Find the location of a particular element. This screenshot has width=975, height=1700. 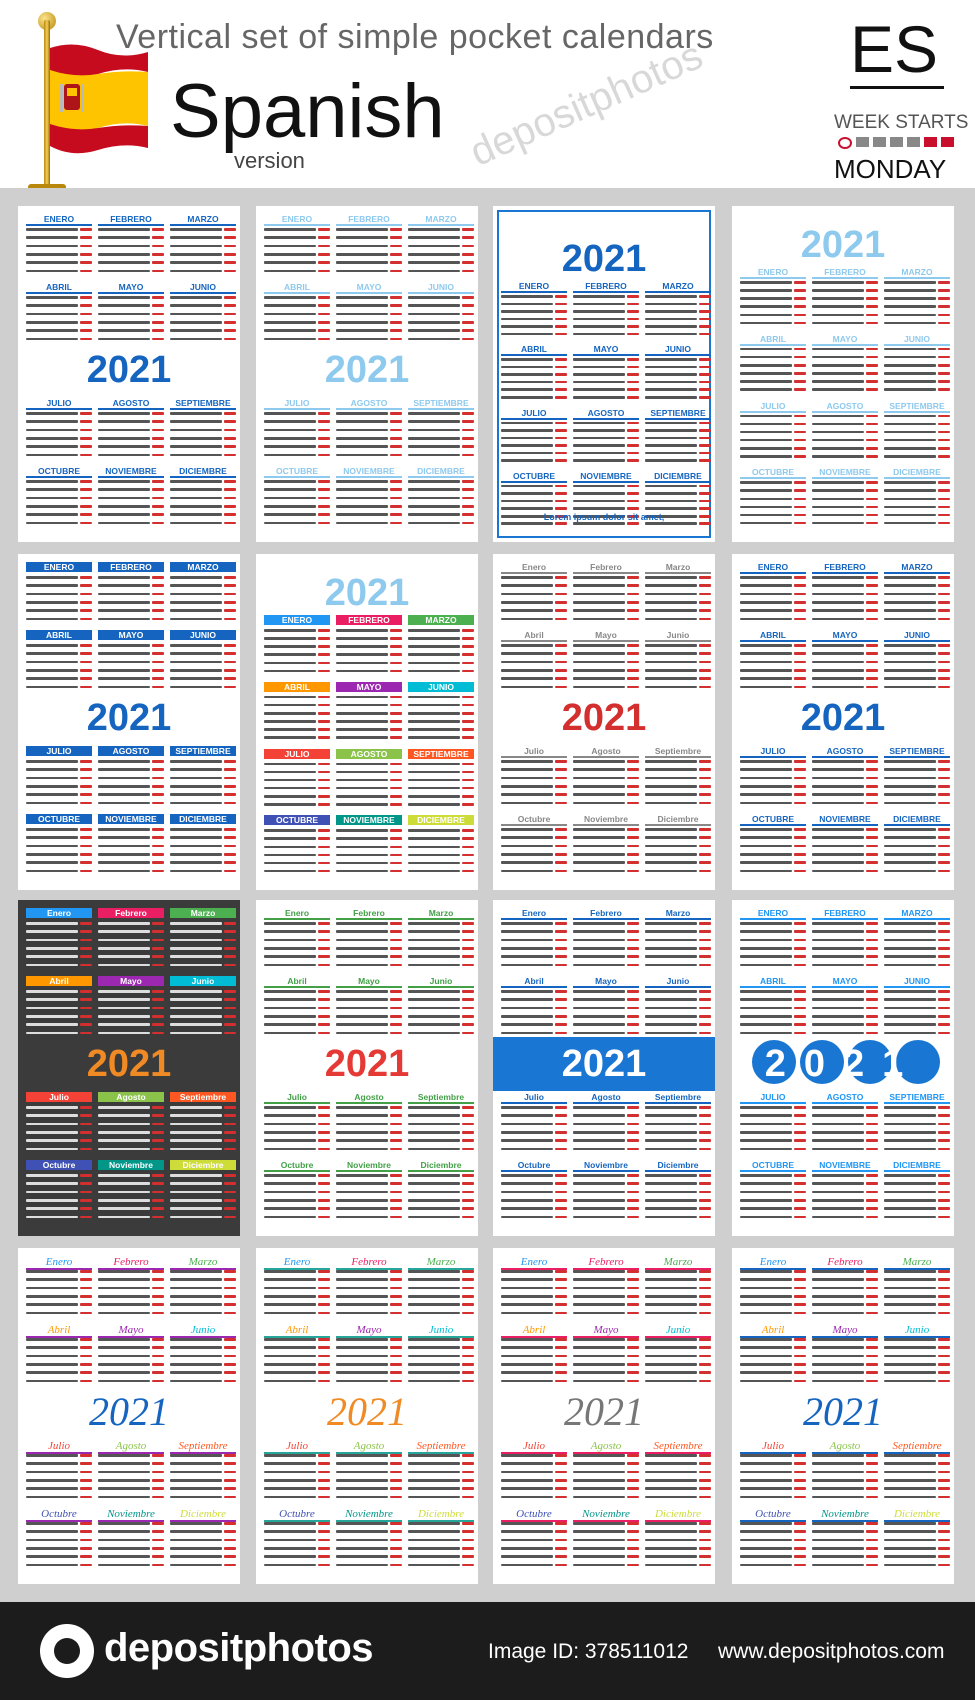

language-code: ES is located at coordinates (894, 49).